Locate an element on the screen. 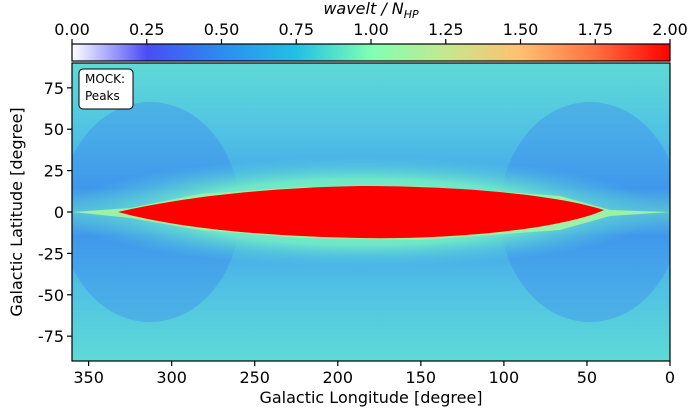 The width and height of the screenshot is (692, 416). y-tick-label: -75 is located at coordinates (51, 336).